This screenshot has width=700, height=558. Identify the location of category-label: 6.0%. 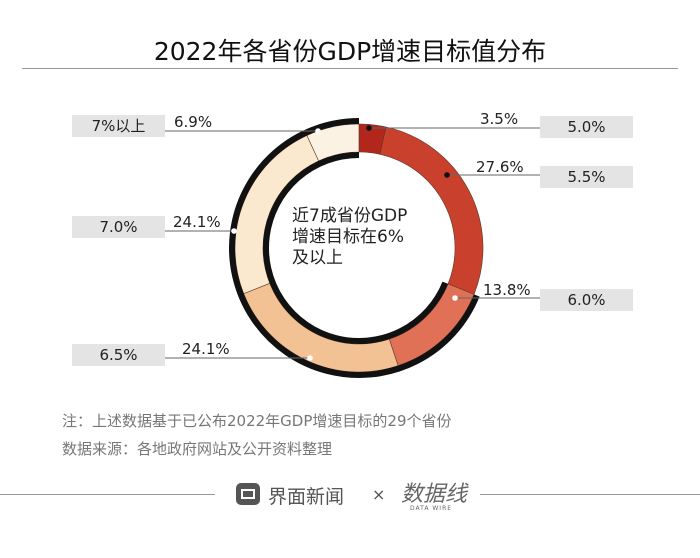
(586, 300).